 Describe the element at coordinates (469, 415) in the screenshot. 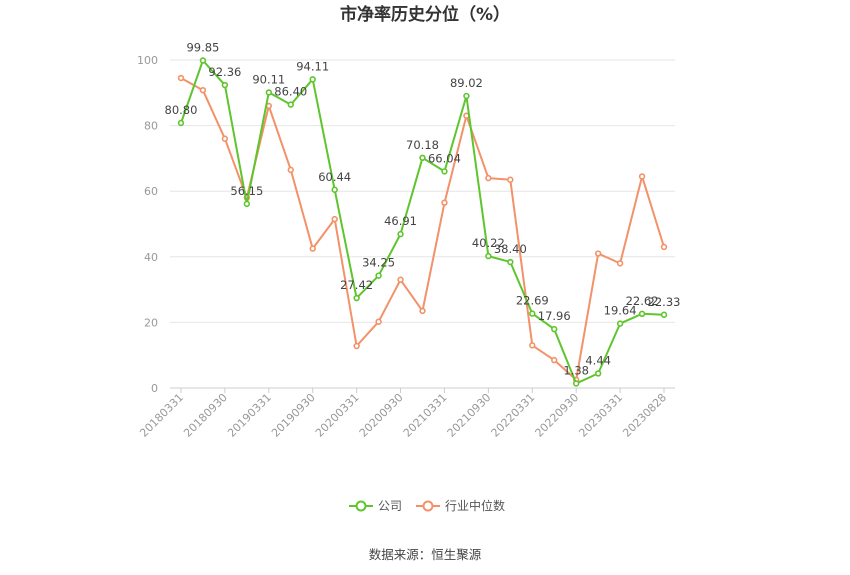

I see `x-tick-label: 20210930` at that location.